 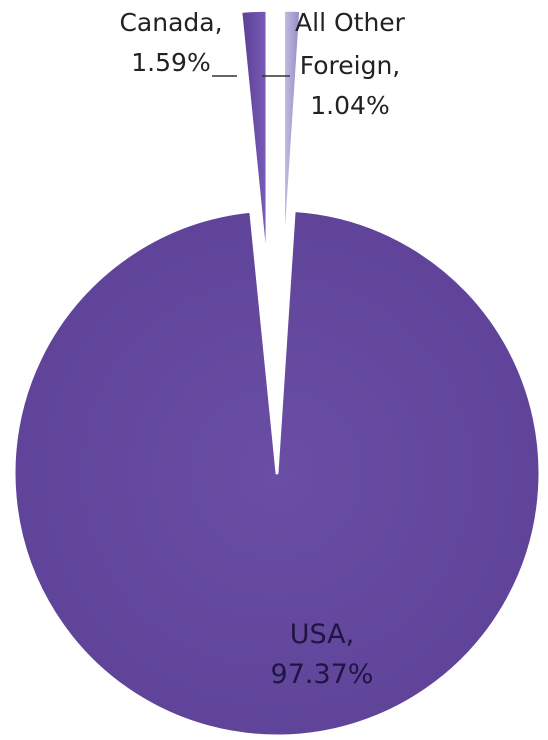 I want to click on data-label-other-name-1: All Other, so click(x=350, y=22).